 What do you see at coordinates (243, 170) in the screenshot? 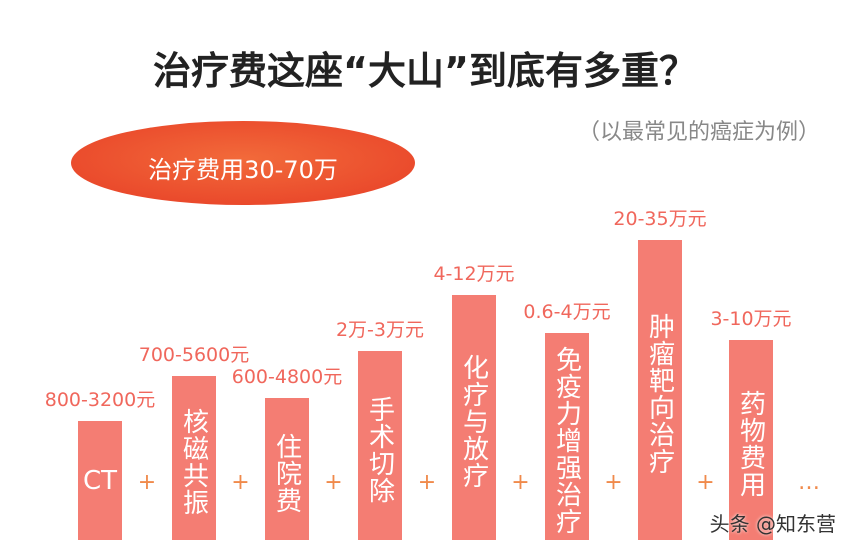
I see `badge-text: 治疗费用30-70万` at bounding box center [243, 170].